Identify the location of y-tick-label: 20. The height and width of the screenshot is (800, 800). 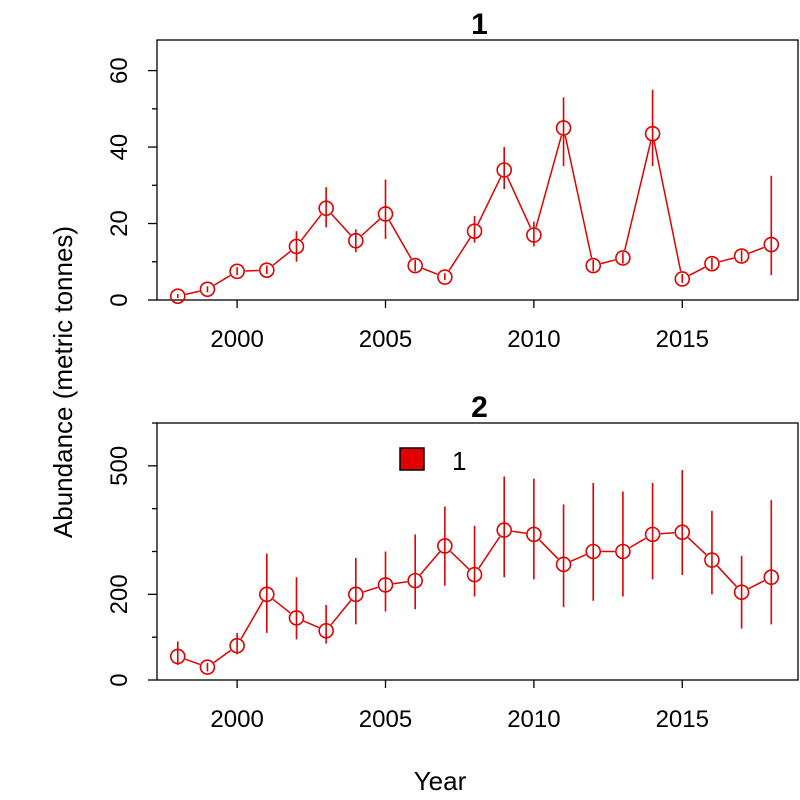
(119, 223).